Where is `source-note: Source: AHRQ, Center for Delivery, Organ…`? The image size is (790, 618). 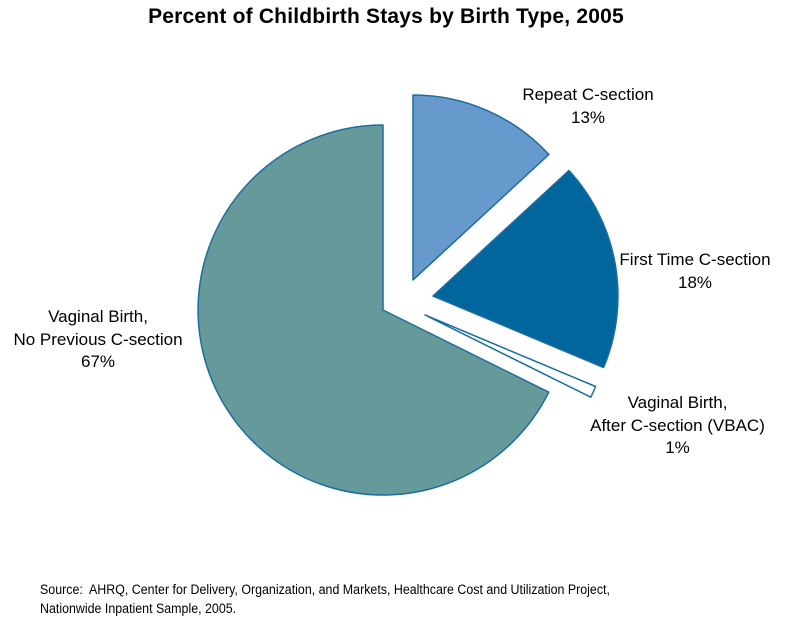
source-note: Source: AHRQ, Center for Delivery, Organ… is located at coordinates (325, 599).